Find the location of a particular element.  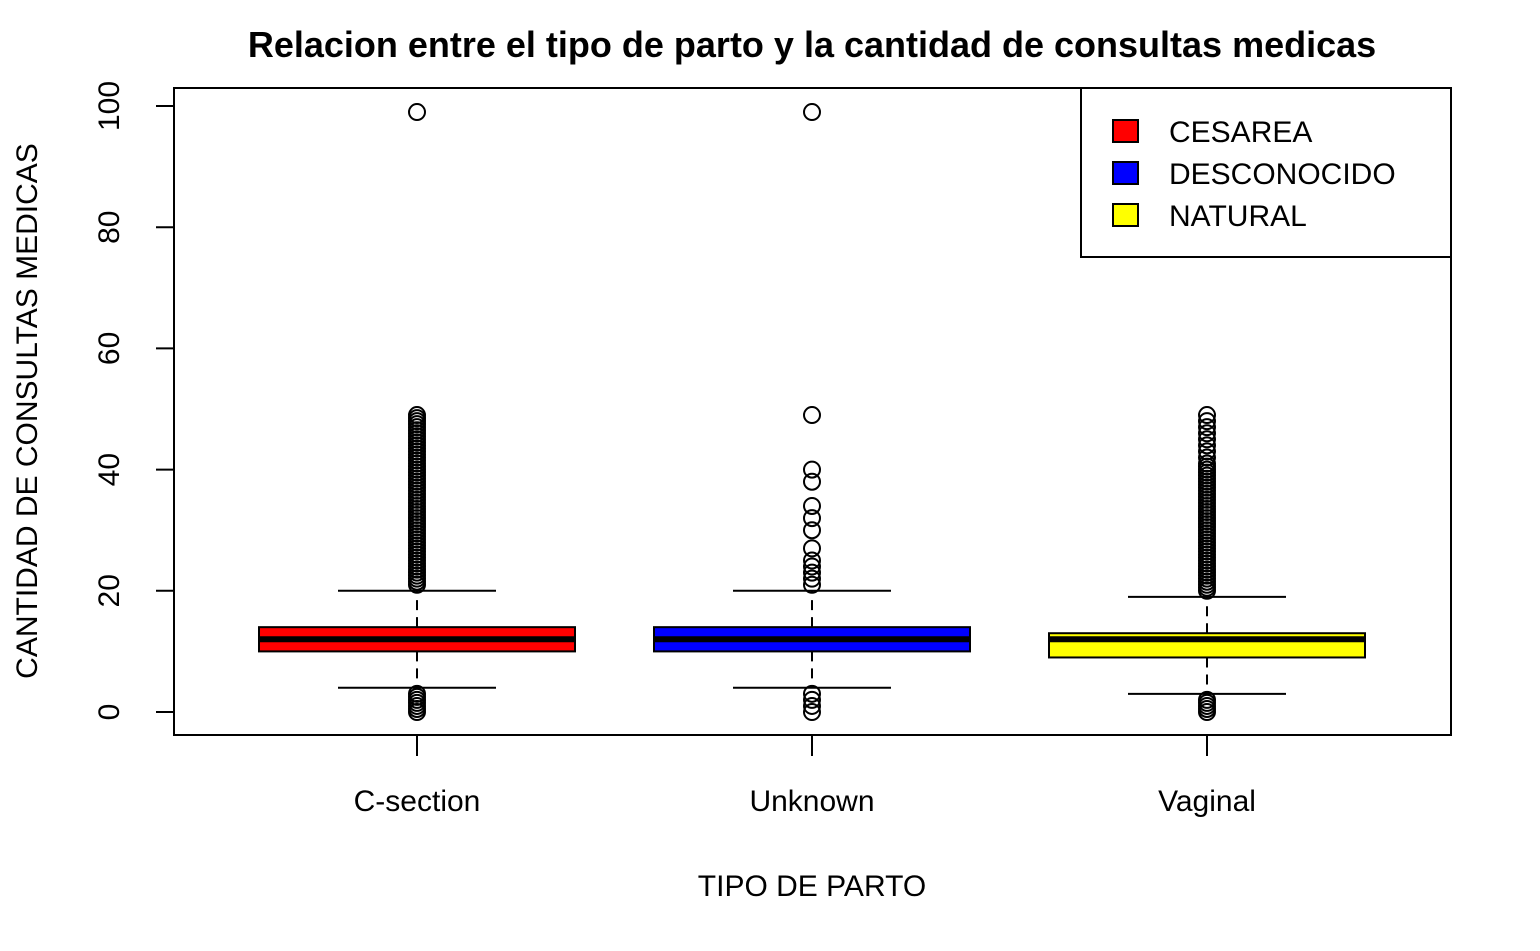

x-tick-label: C-section is located at coordinates (417, 801).